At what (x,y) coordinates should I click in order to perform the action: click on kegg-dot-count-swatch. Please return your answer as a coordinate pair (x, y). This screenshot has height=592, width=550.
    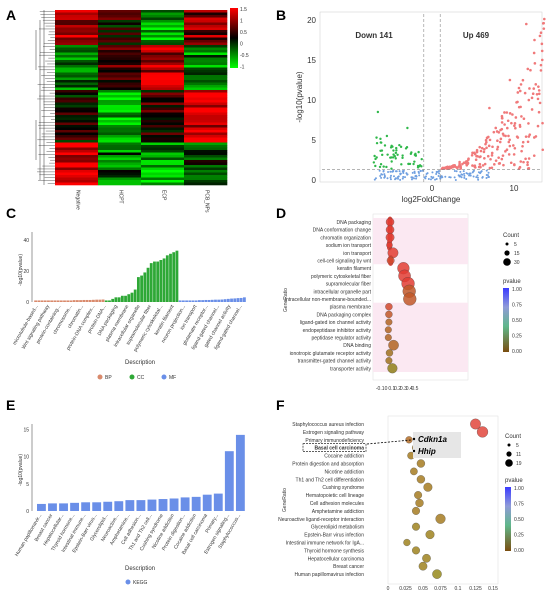
    Looking at the image, I should click on (509, 454).